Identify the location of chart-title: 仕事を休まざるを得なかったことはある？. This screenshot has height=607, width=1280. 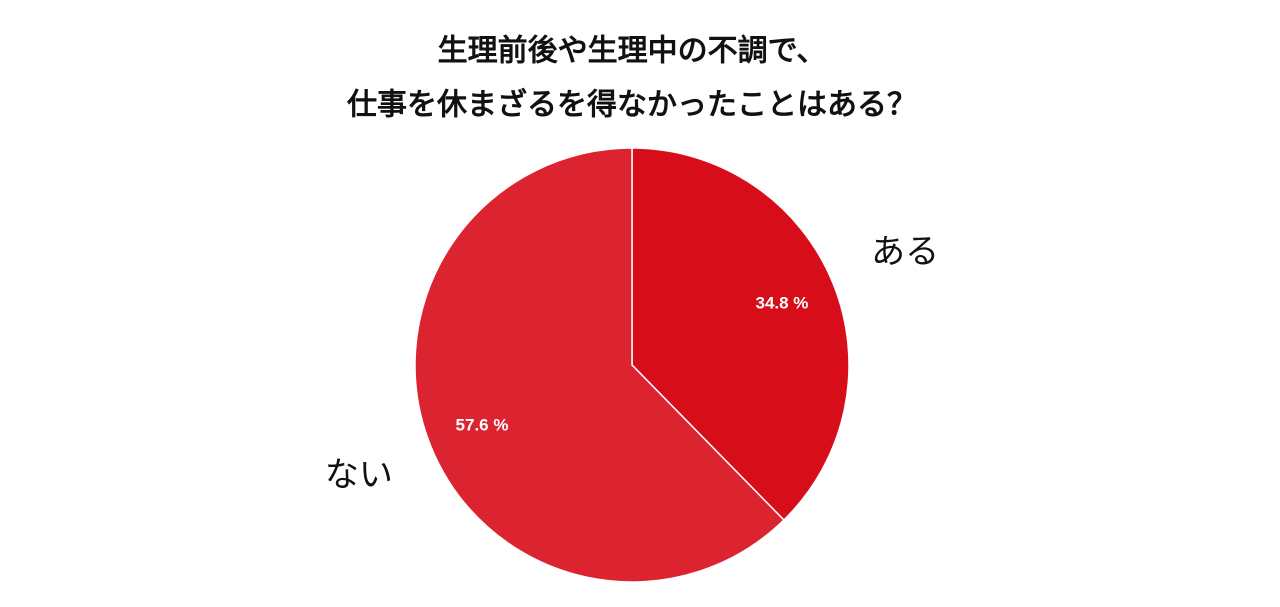
(631, 105).